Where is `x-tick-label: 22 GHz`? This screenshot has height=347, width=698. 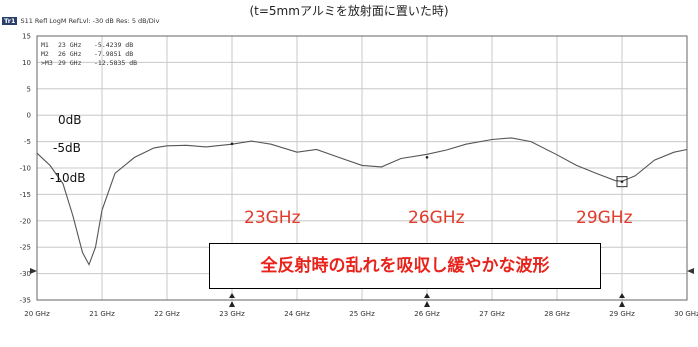 x-tick-label: 22 GHz is located at coordinates (167, 314).